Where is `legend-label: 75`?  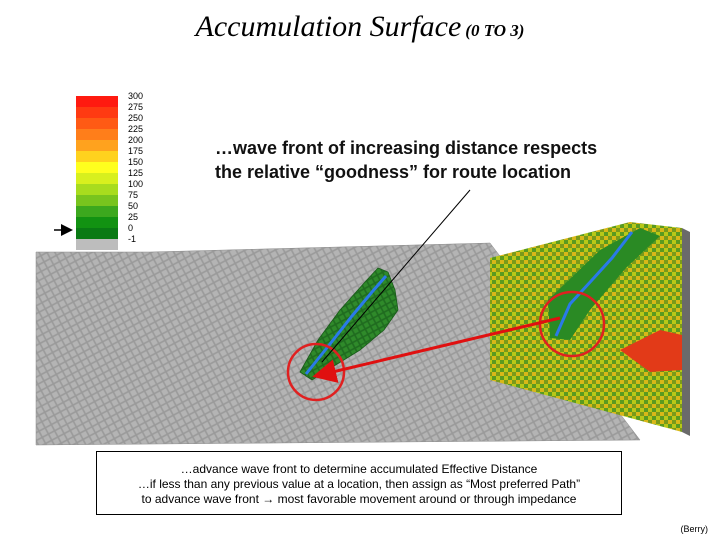 legend-label: 75 is located at coordinates (133, 195).